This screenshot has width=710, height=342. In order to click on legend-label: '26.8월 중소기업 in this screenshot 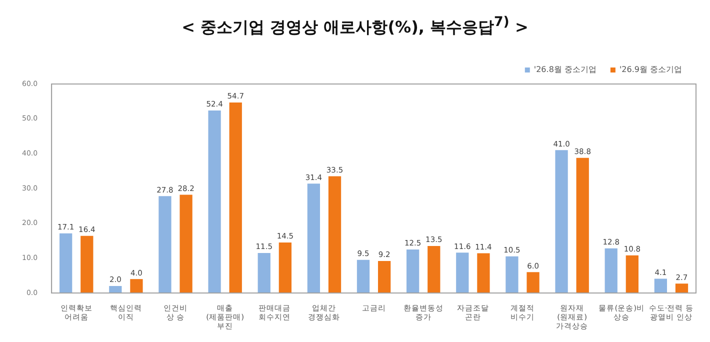, I will do `click(565, 69)`.